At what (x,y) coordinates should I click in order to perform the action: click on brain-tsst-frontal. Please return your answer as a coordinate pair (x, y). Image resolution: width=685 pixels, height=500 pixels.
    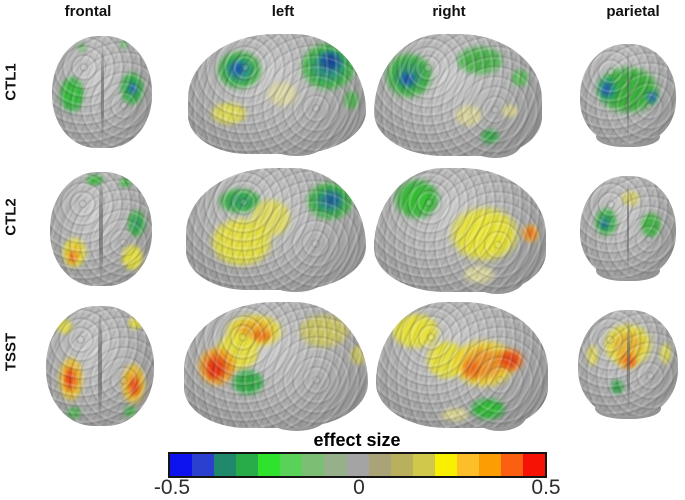
    Looking at the image, I should click on (100, 366).